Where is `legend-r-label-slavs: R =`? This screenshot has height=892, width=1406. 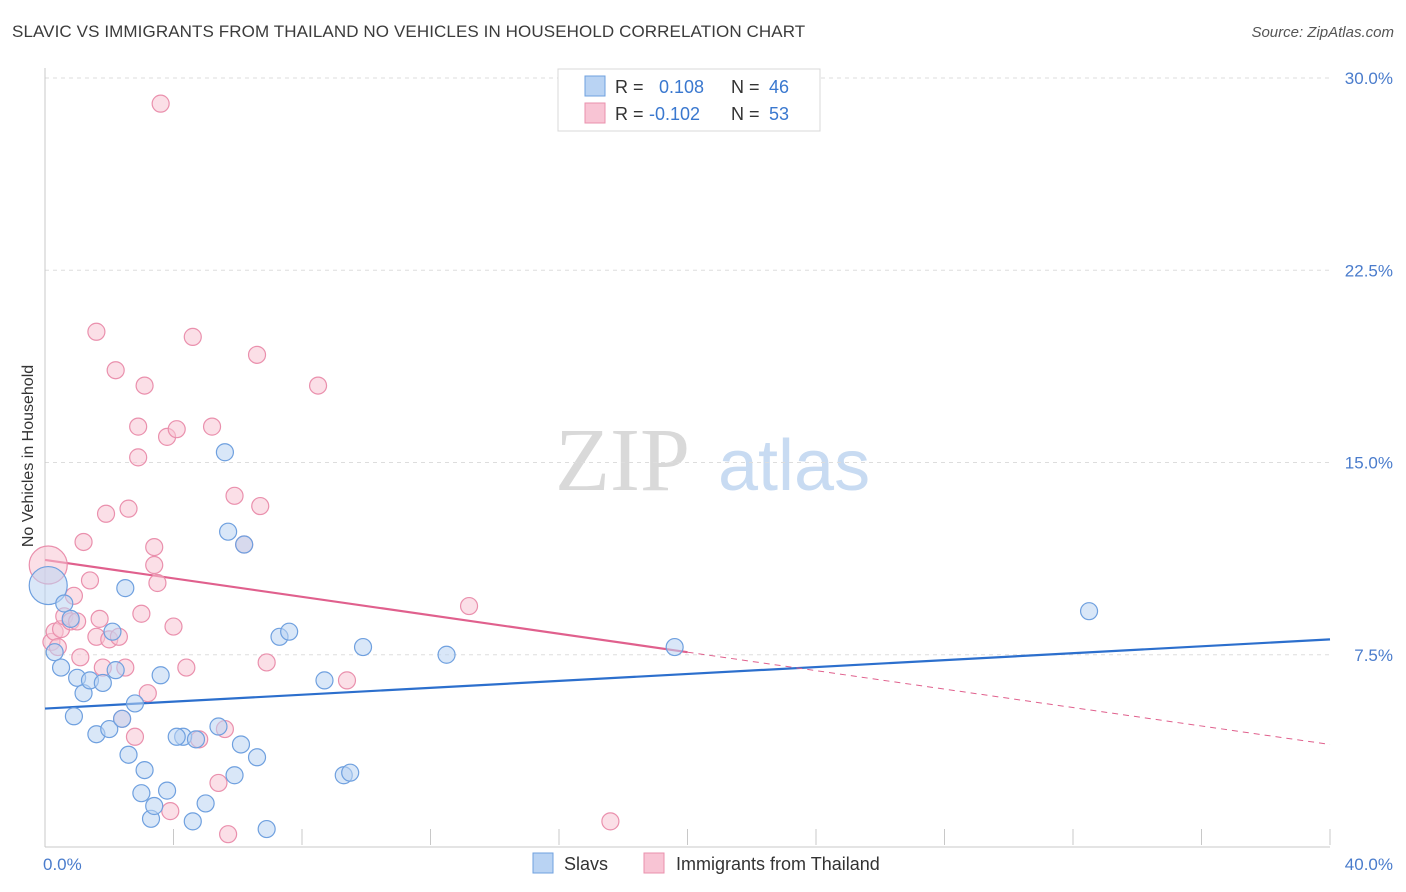
legend-r-label-slavs: R = is located at coordinates (629, 87).